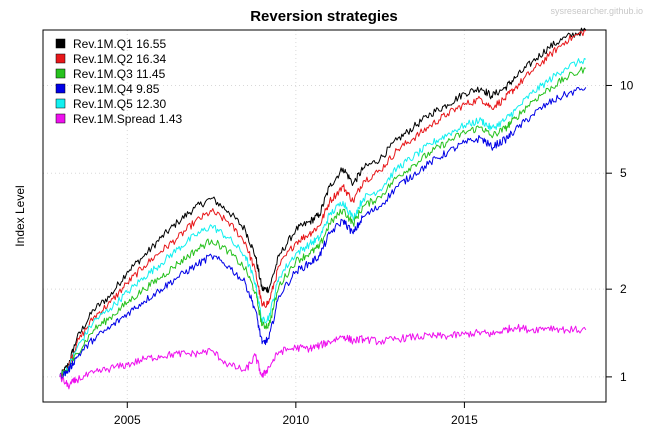  What do you see at coordinates (20, 215) in the screenshot?
I see `y-axis-label: Index Level` at bounding box center [20, 215].